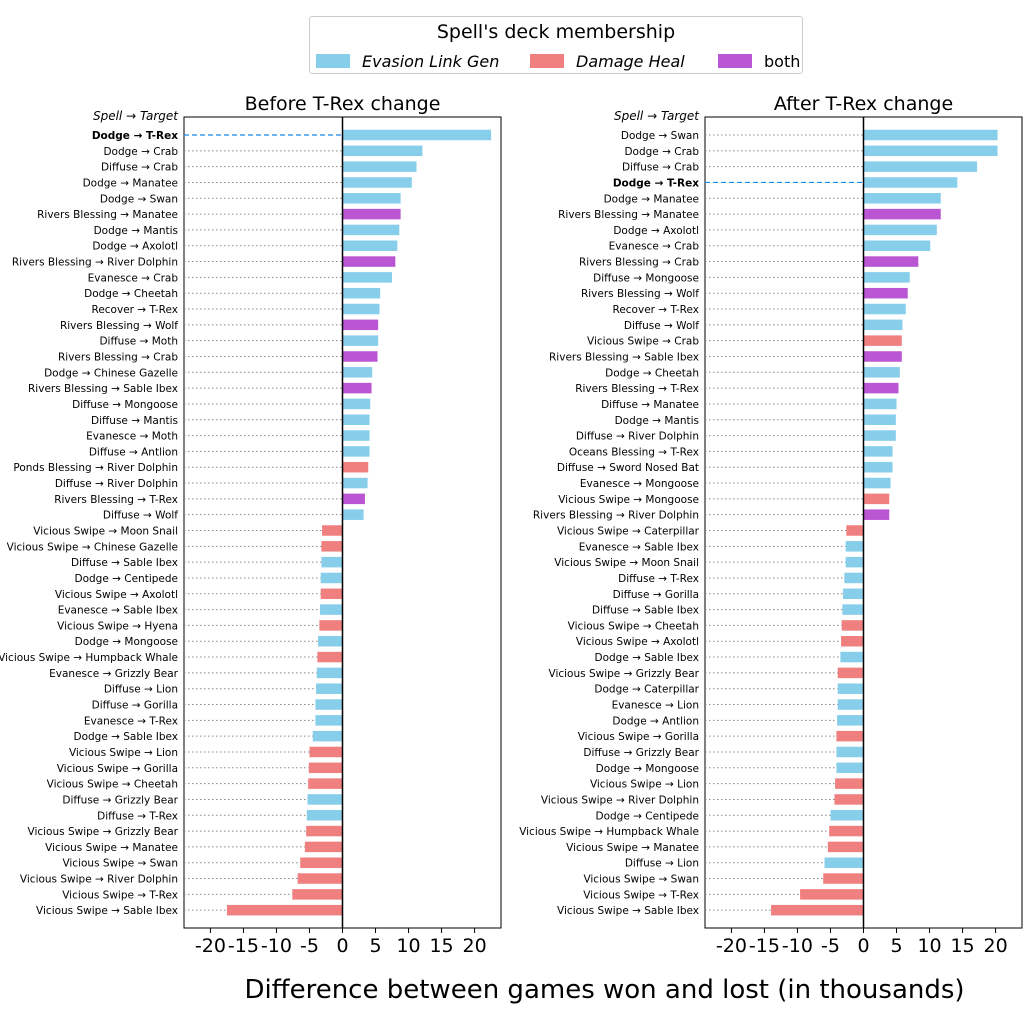  Describe the element at coordinates (626, 563) in the screenshot. I see `panel2-category-label: Vicious Swipe → Moon Snail` at that location.